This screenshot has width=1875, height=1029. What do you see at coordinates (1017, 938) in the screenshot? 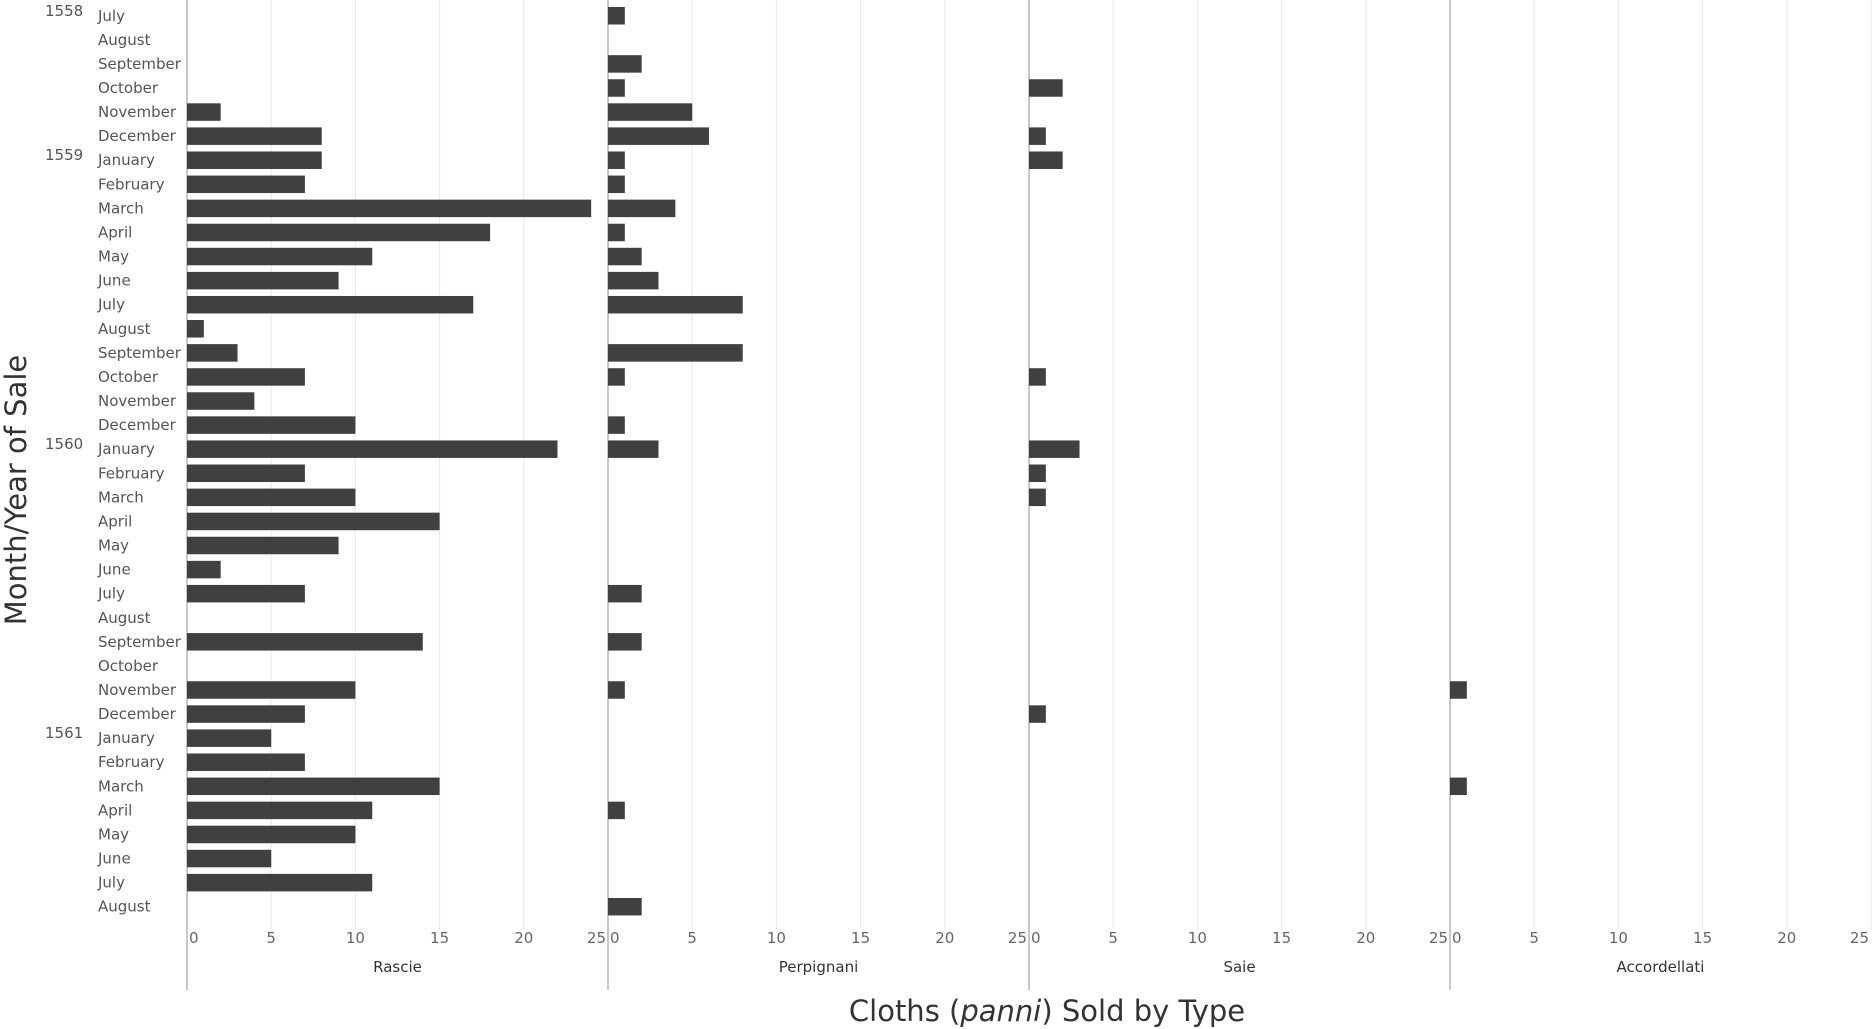
I see `tick-label-perpignani-25: 25` at bounding box center [1017, 938].